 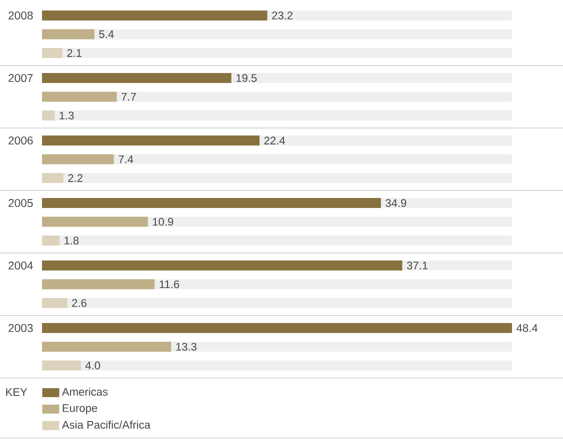 What do you see at coordinates (20, 78) in the screenshot?
I see `y-tick-label: 2007` at bounding box center [20, 78].